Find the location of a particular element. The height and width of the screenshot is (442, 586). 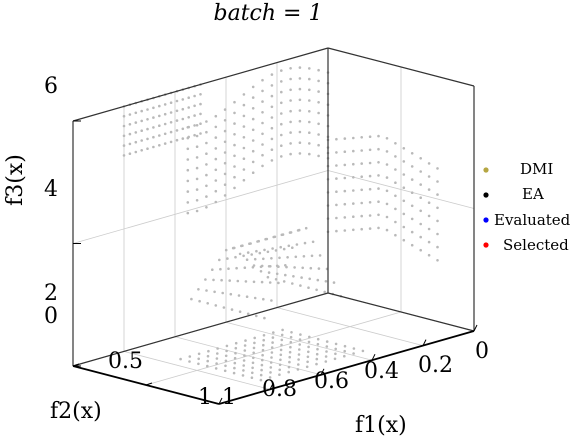

legend-marker-dmi is located at coordinates (486, 170).